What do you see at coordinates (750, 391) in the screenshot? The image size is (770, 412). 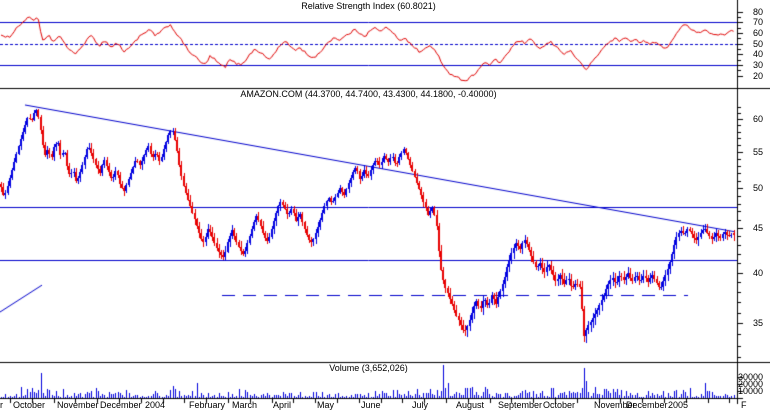 I see `y-axis-label: 10000` at bounding box center [750, 391].